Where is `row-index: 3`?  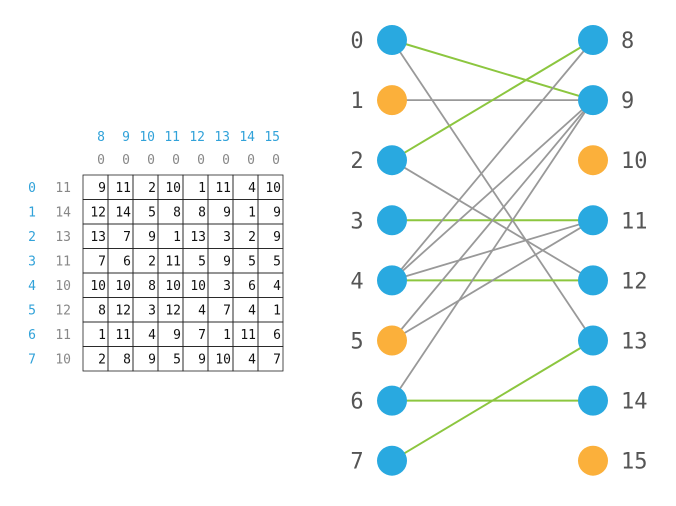
row-index: 3 is located at coordinates (32, 262).